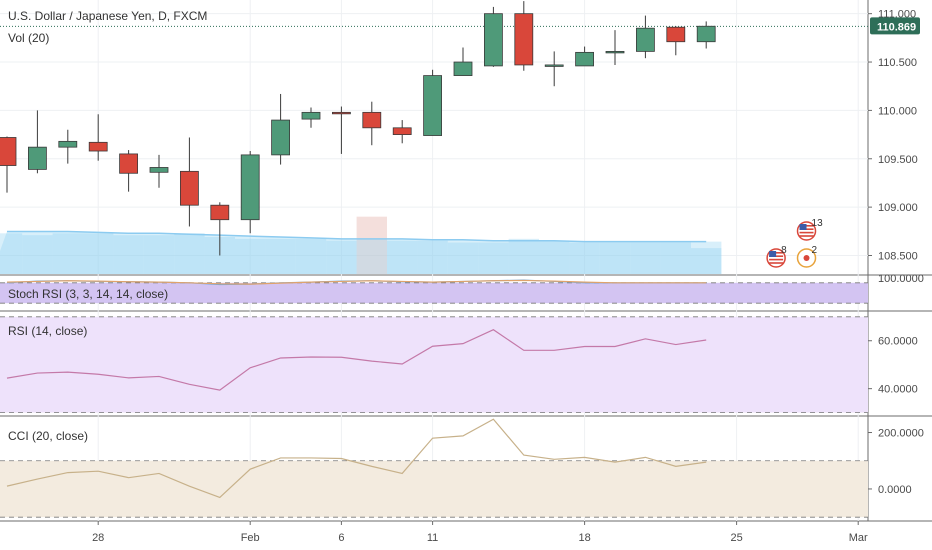 The width and height of the screenshot is (932, 550). What do you see at coordinates (48, 436) in the screenshot?
I see `cci-title: CCI (20, close)` at bounding box center [48, 436].